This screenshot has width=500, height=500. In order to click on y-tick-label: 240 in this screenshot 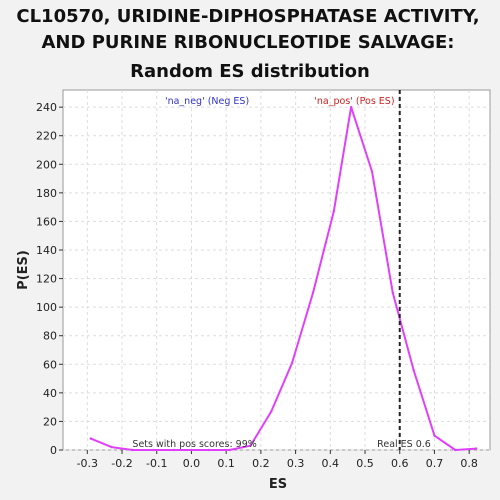, I will do `click(46, 107)`.